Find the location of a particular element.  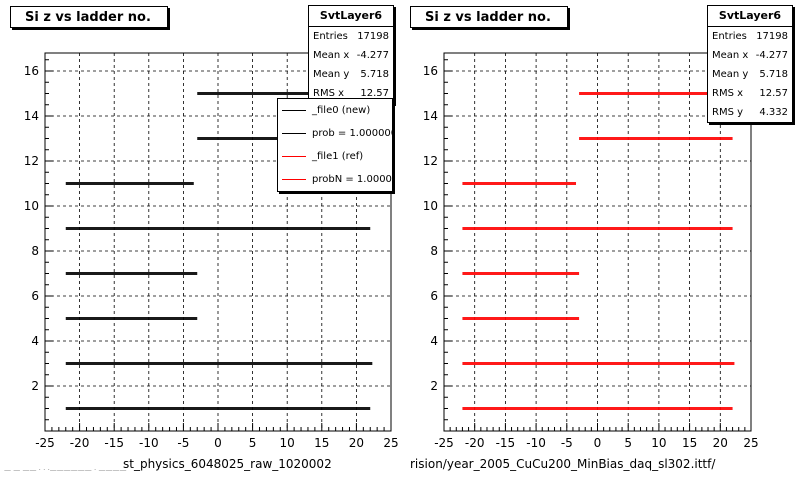

footer-text: — — —— · · ·—————— · ———— is located at coordinates (65, 470).